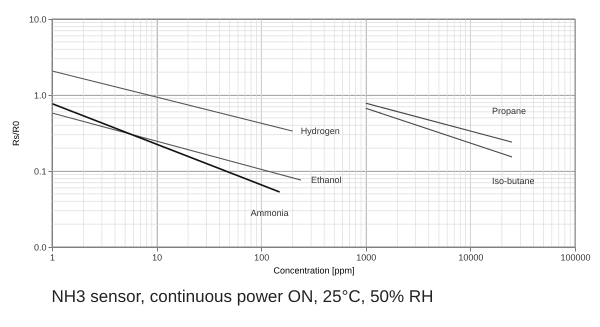  Describe the element at coordinates (575, 257) in the screenshot. I see `x-tick-label: 100000` at that location.